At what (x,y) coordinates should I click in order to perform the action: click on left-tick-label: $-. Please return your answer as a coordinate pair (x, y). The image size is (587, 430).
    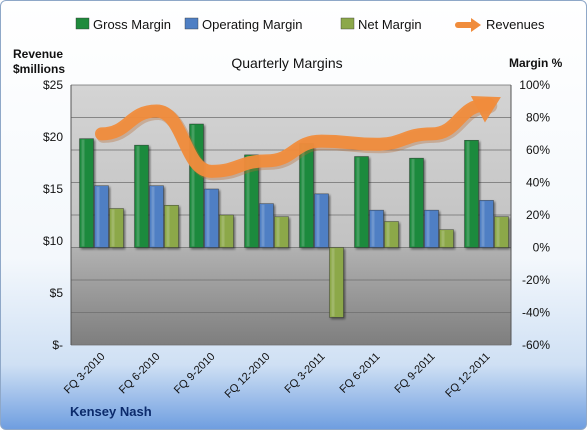
    Looking at the image, I should click on (57, 345).